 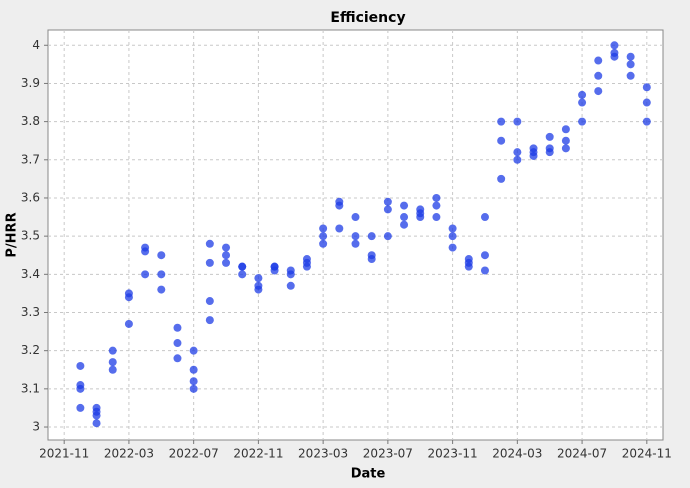 I want to click on y-axis-label: P/HRR, so click(x=12, y=234).